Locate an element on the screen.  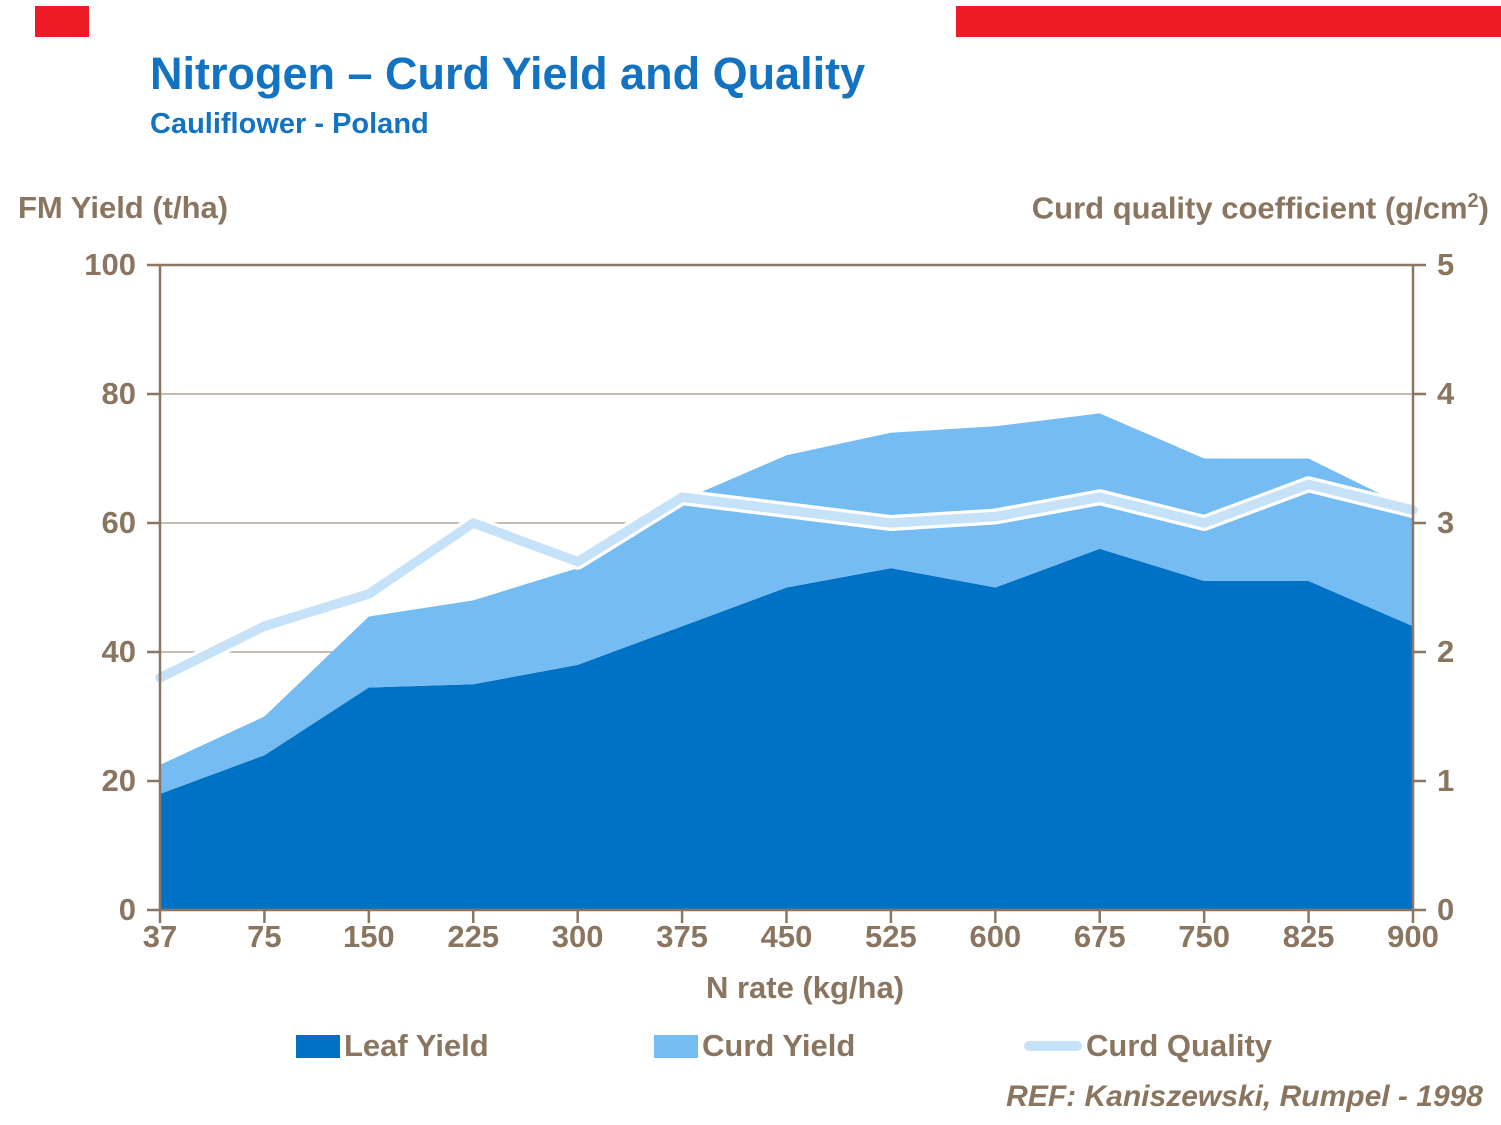
y-axis-right-tick-label: 1 is located at coordinates (1446, 780).